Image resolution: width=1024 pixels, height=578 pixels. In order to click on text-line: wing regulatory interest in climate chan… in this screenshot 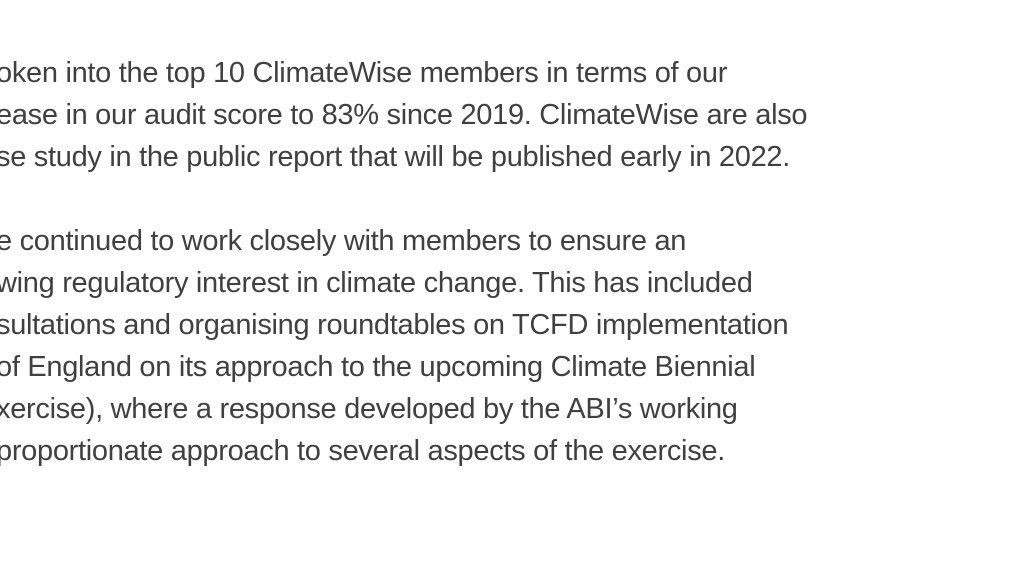, I will do `click(376, 283)`.